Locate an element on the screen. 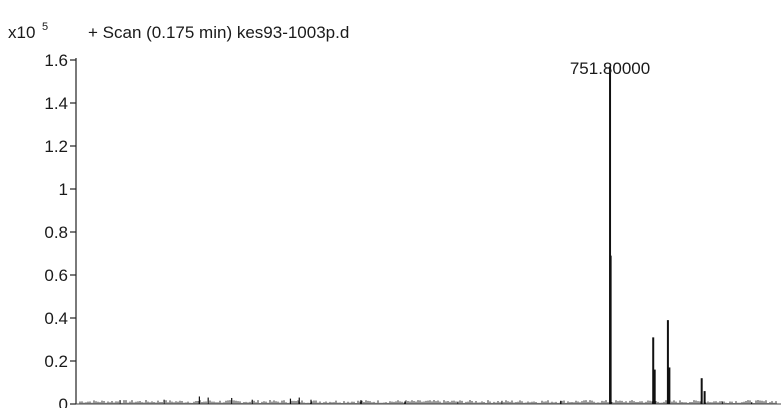  y-tick-label: 0.2 is located at coordinates (56, 361).